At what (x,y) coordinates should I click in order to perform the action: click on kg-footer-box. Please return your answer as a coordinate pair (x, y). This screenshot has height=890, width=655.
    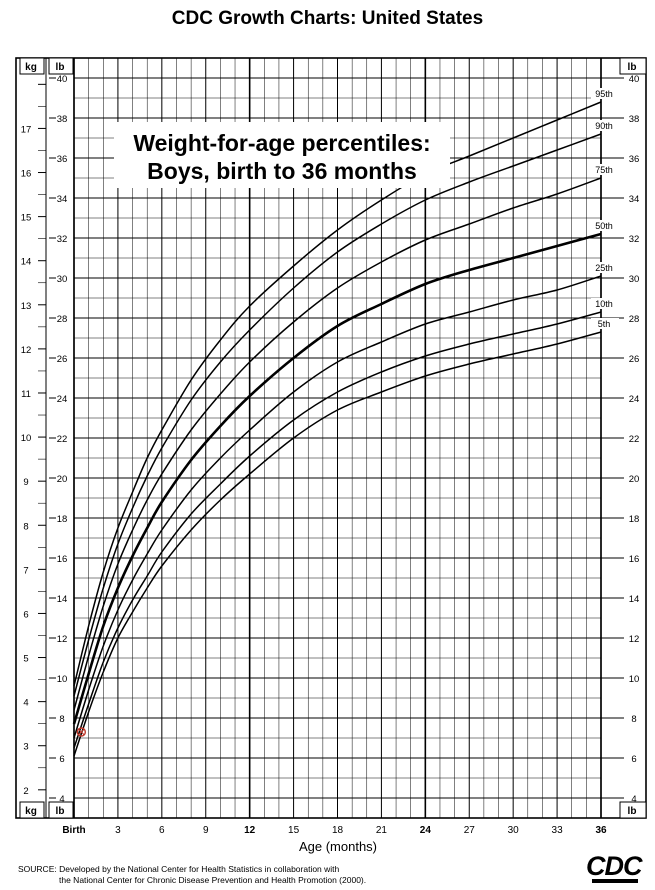
    Looking at the image, I should click on (32, 810).